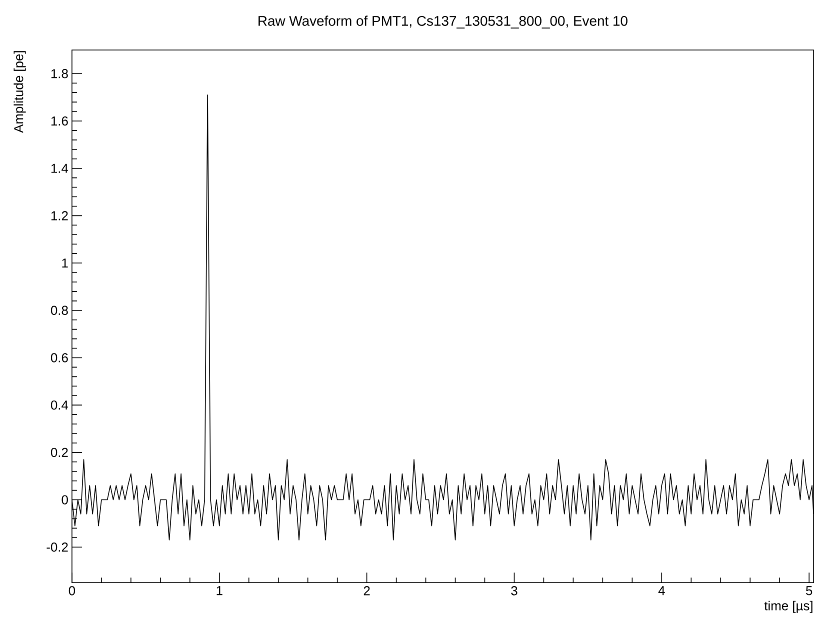  I want to click on y-tick-label: 0.4, so click(59, 405).